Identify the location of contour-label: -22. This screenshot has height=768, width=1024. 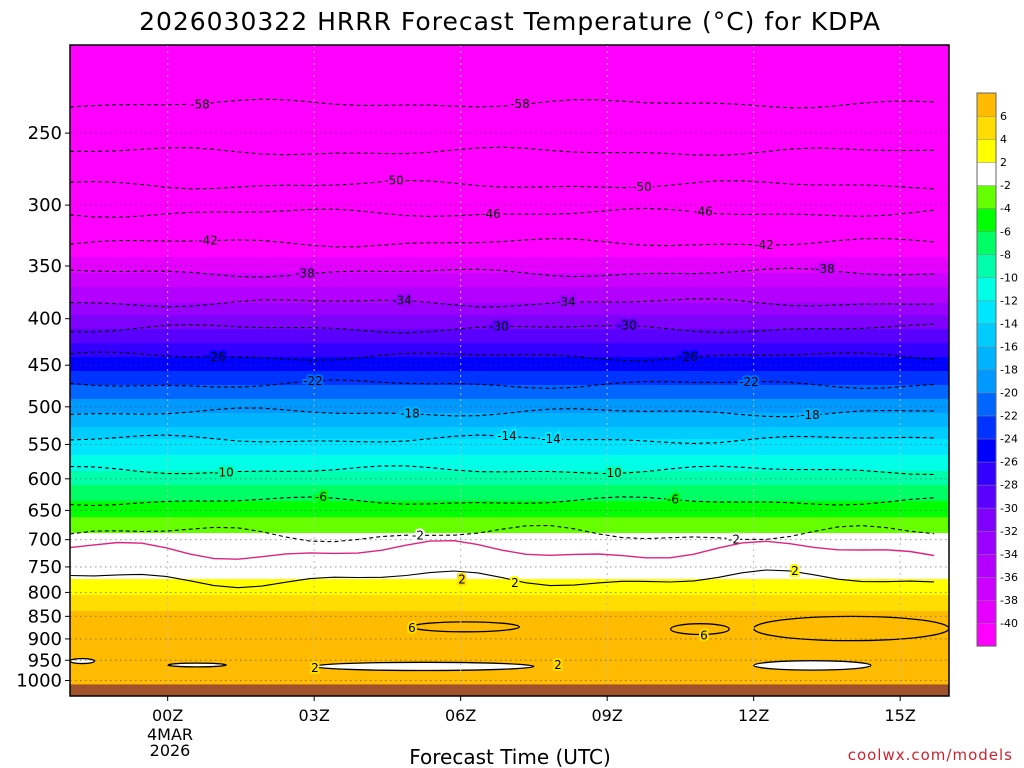
(749, 382).